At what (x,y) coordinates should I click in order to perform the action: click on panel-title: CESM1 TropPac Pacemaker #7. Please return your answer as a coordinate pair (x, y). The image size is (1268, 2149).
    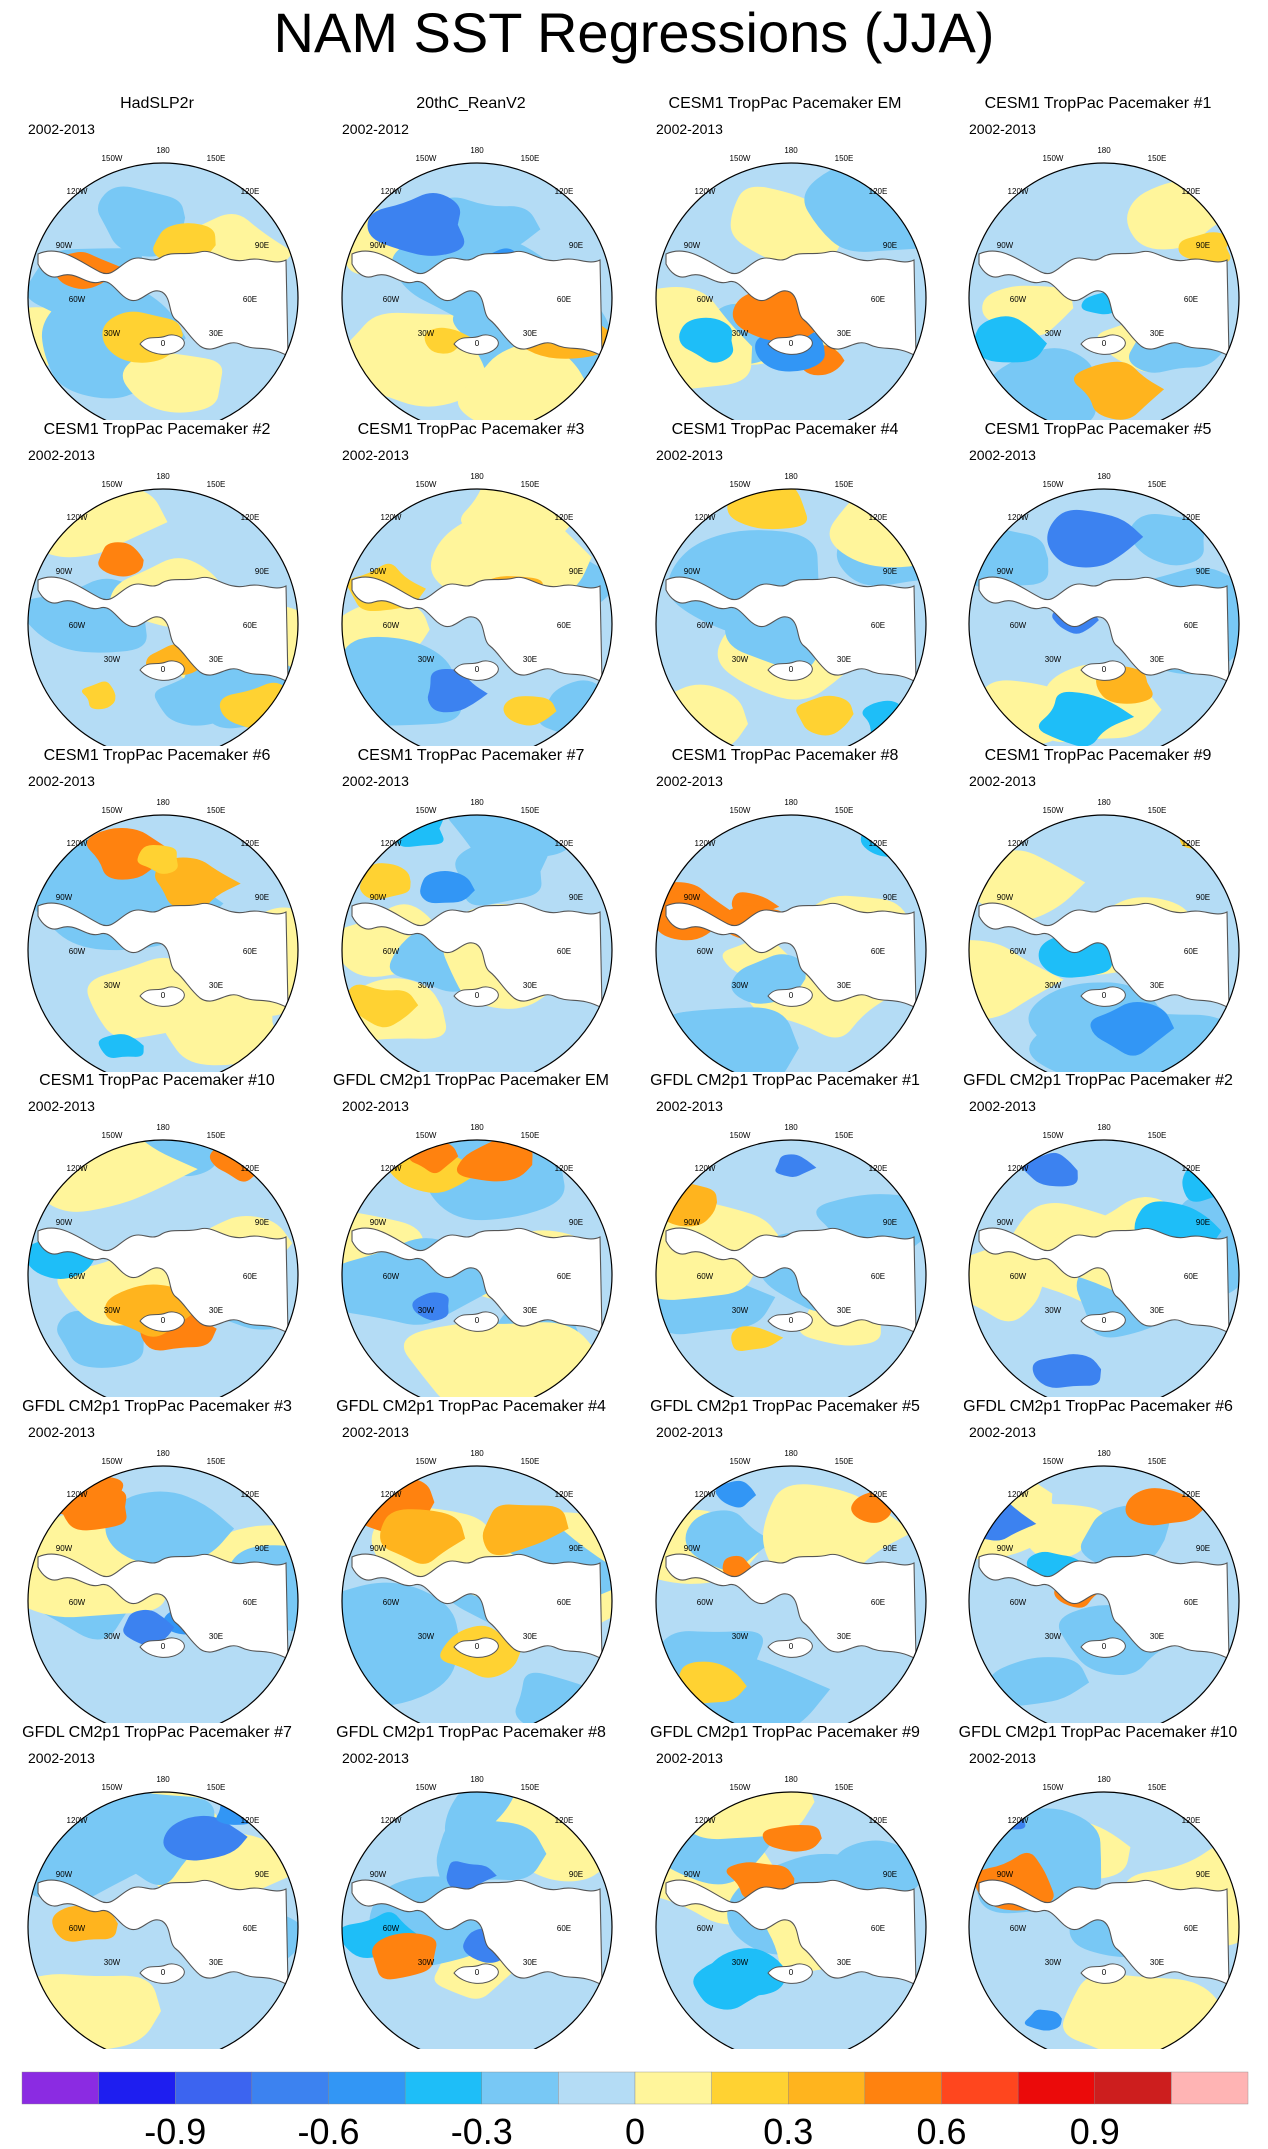
    Looking at the image, I should click on (471, 755).